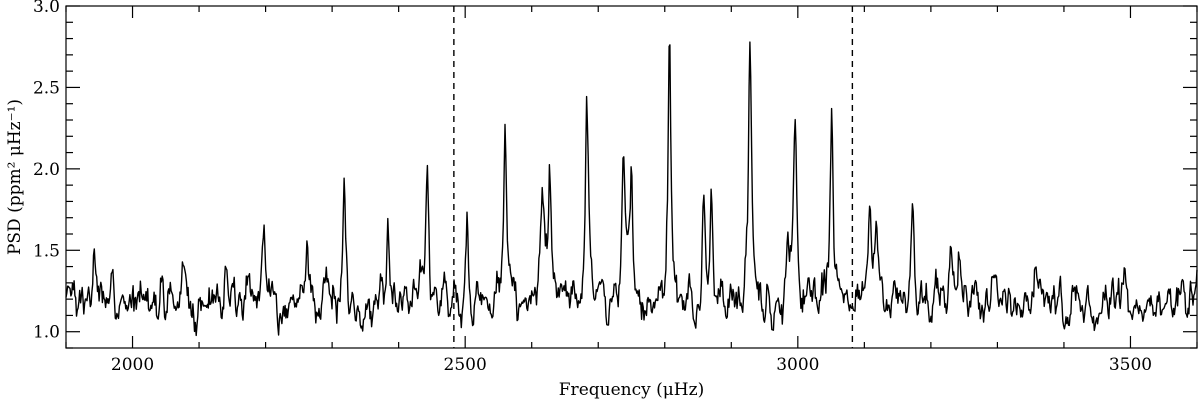  What do you see at coordinates (465, 365) in the screenshot?
I see `x-tick-label: 2500` at bounding box center [465, 365].